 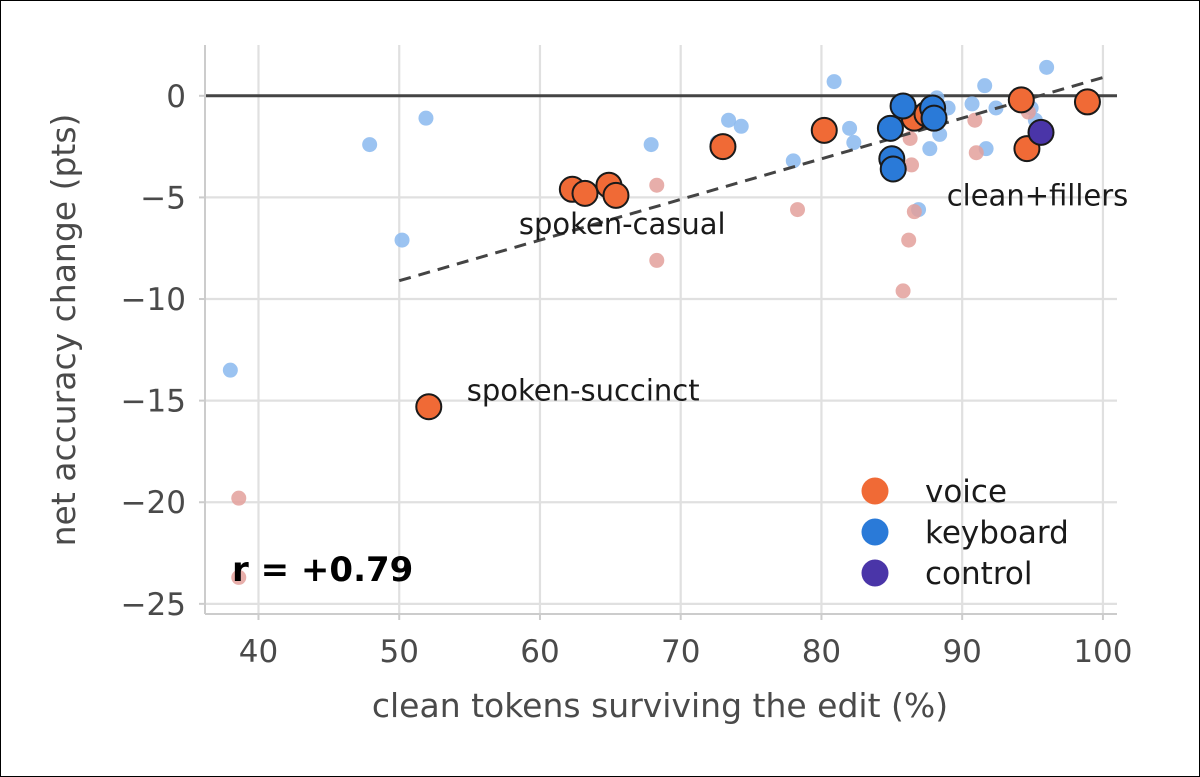 What do you see at coordinates (821, 652) in the screenshot?
I see `x-tick-label: 80` at bounding box center [821, 652].